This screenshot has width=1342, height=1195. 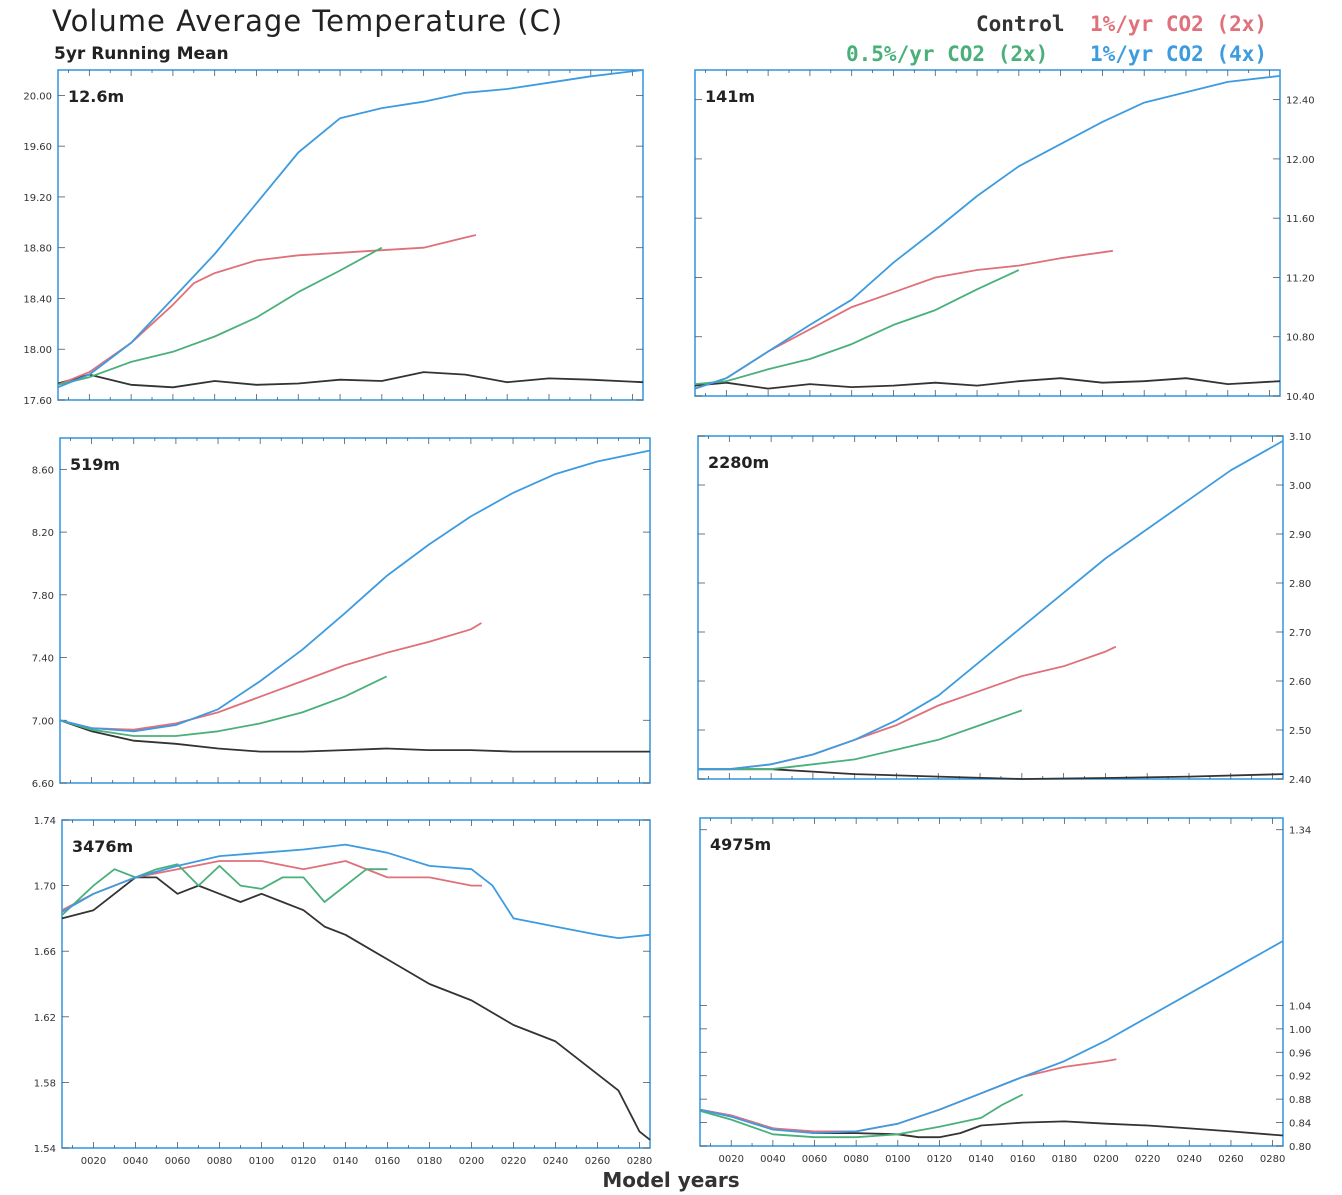 I want to click on y-tick-label: 19.60, so click(x=37, y=147).